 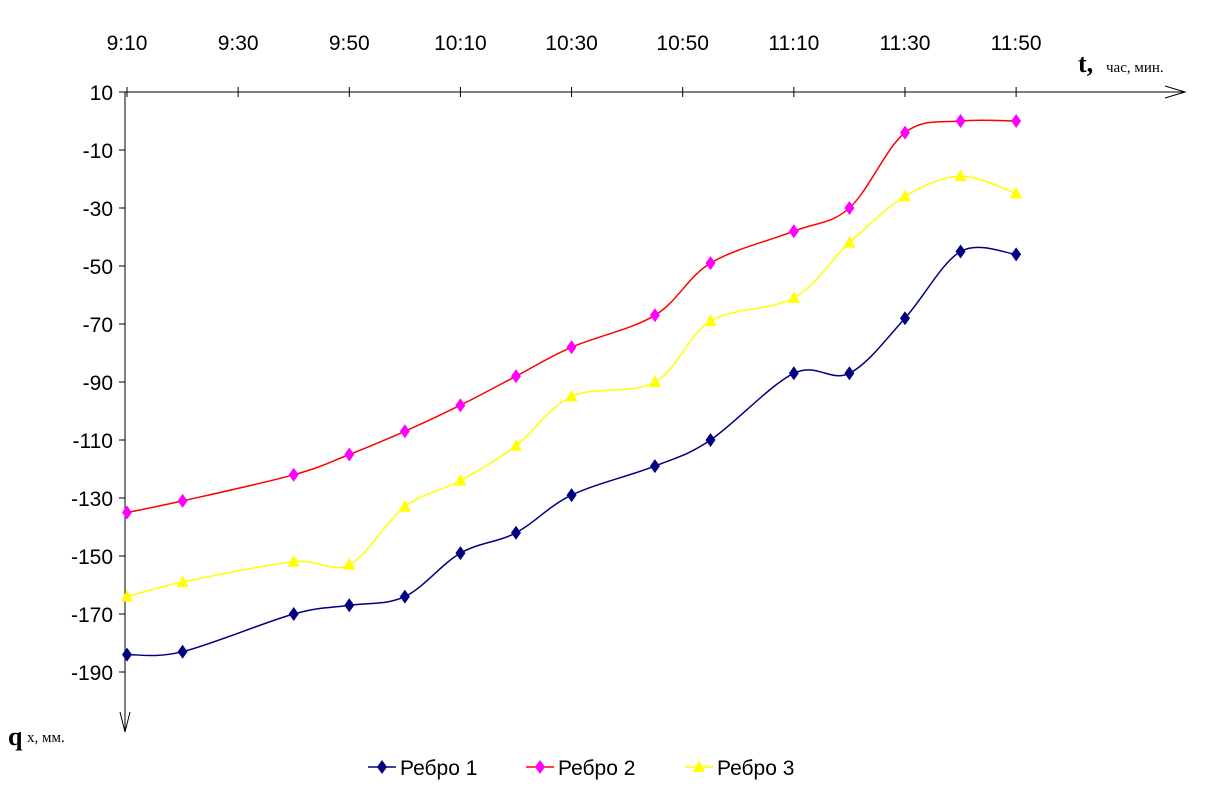 I want to click on y-axis-ticks: 10 -10 -30 -50 -70 -90 -110 -130 -150 -170 -190, so click(x=98, y=383).